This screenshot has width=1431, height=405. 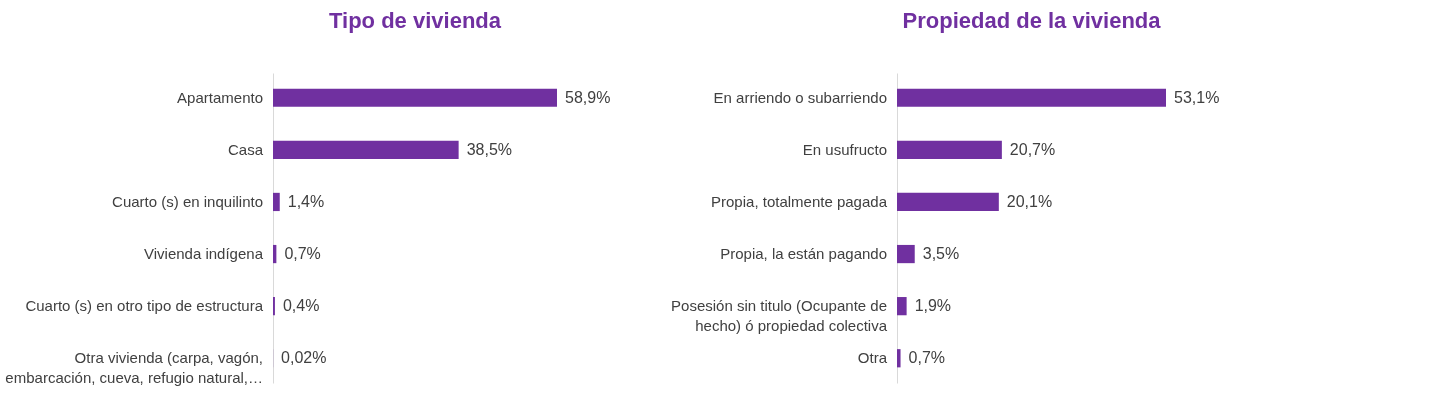 I want to click on data-label: 3,5%, so click(x=941, y=254).